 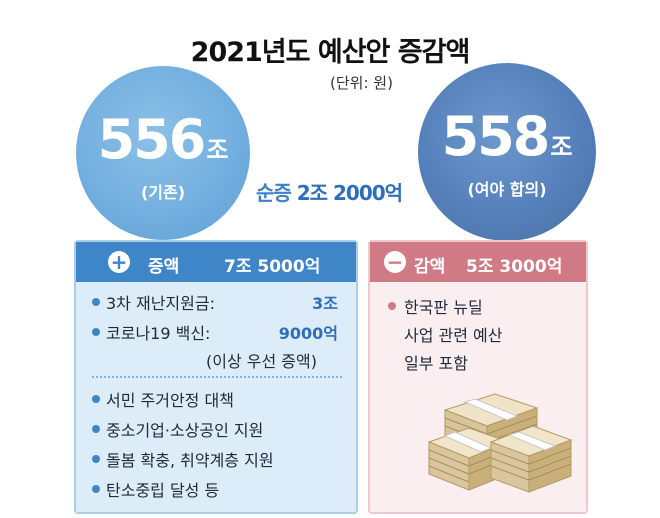 What do you see at coordinates (261, 361) in the screenshot?
I see `priority-note: (이상 우선 증액)` at bounding box center [261, 361].